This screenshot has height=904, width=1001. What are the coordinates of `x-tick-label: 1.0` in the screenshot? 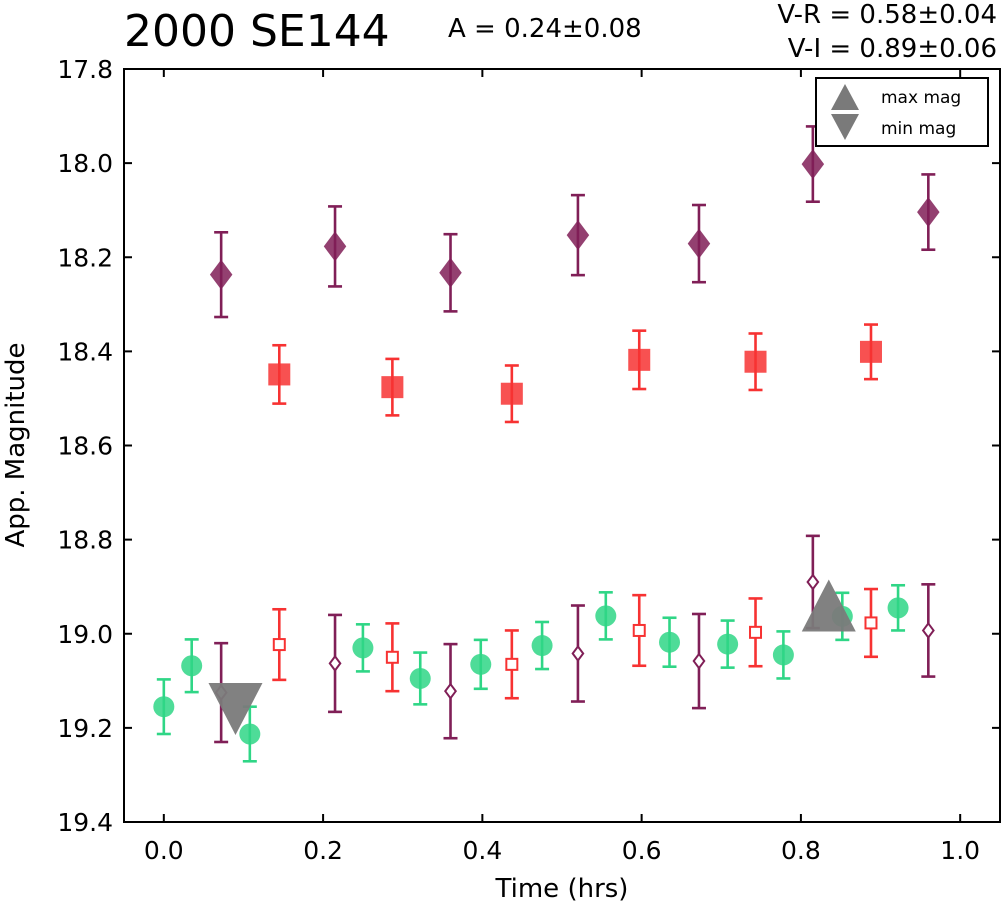 It's located at (960, 850).